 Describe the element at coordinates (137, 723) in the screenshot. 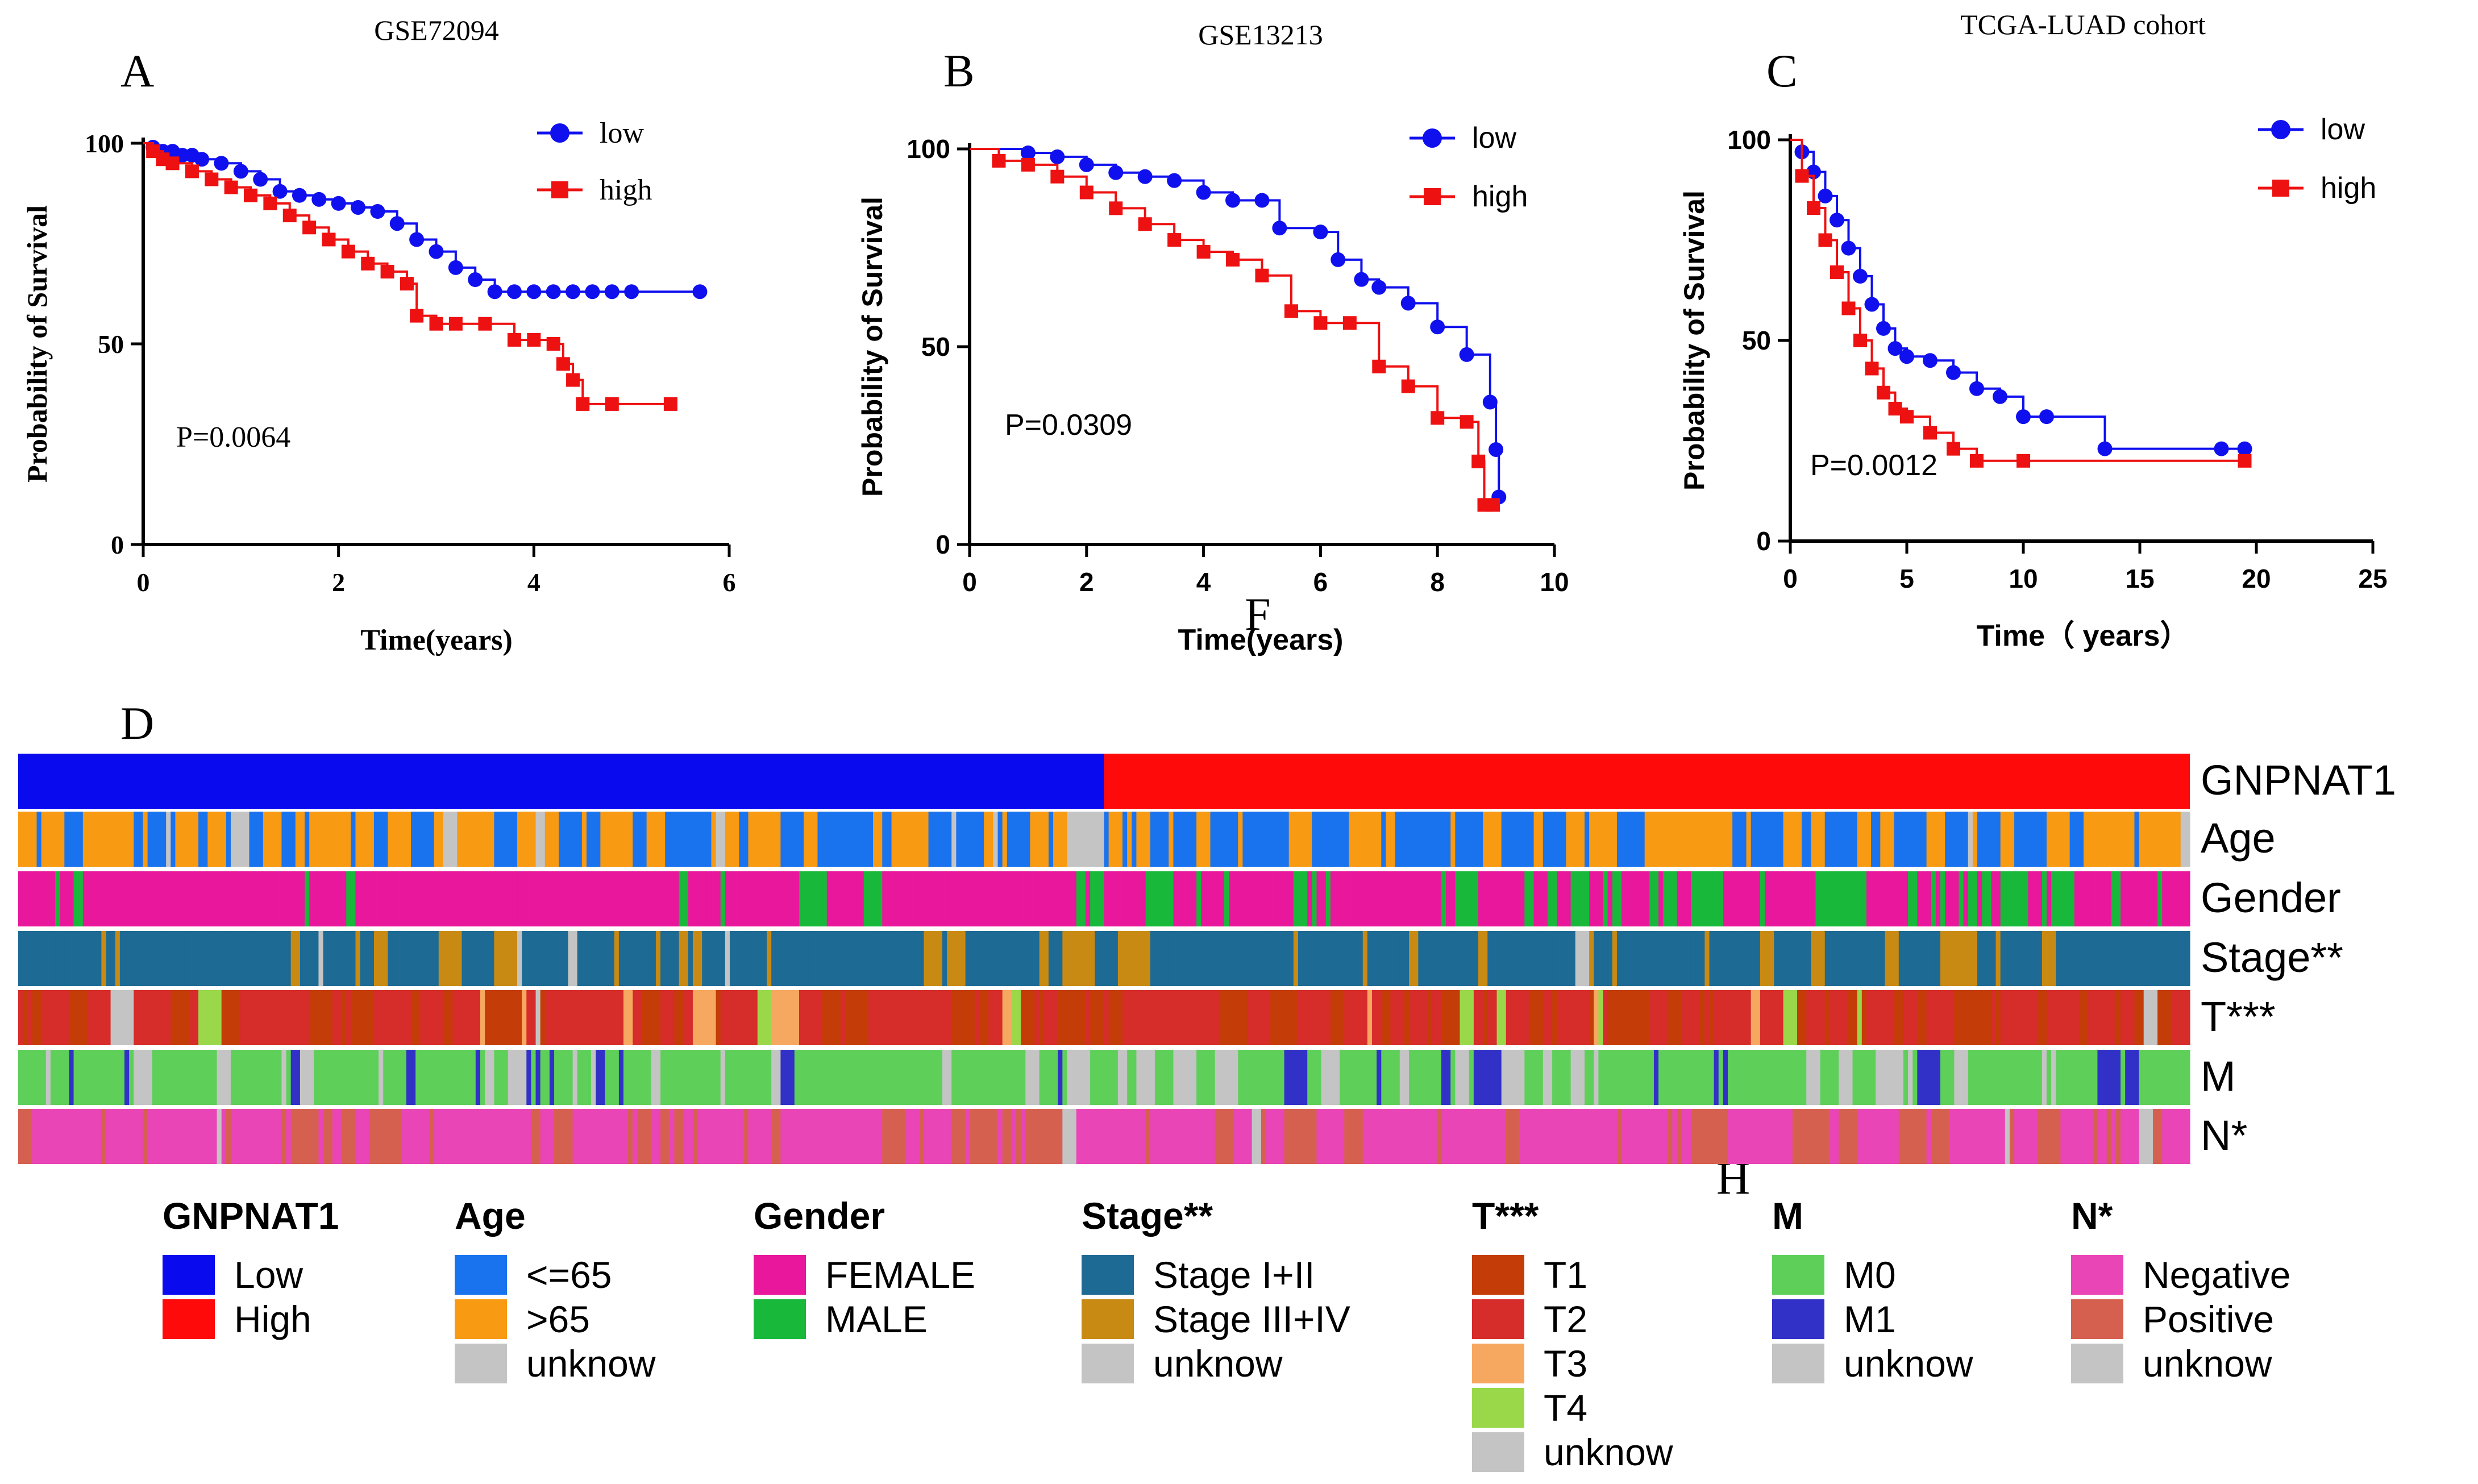

I see `panel-letter-d: D` at that location.